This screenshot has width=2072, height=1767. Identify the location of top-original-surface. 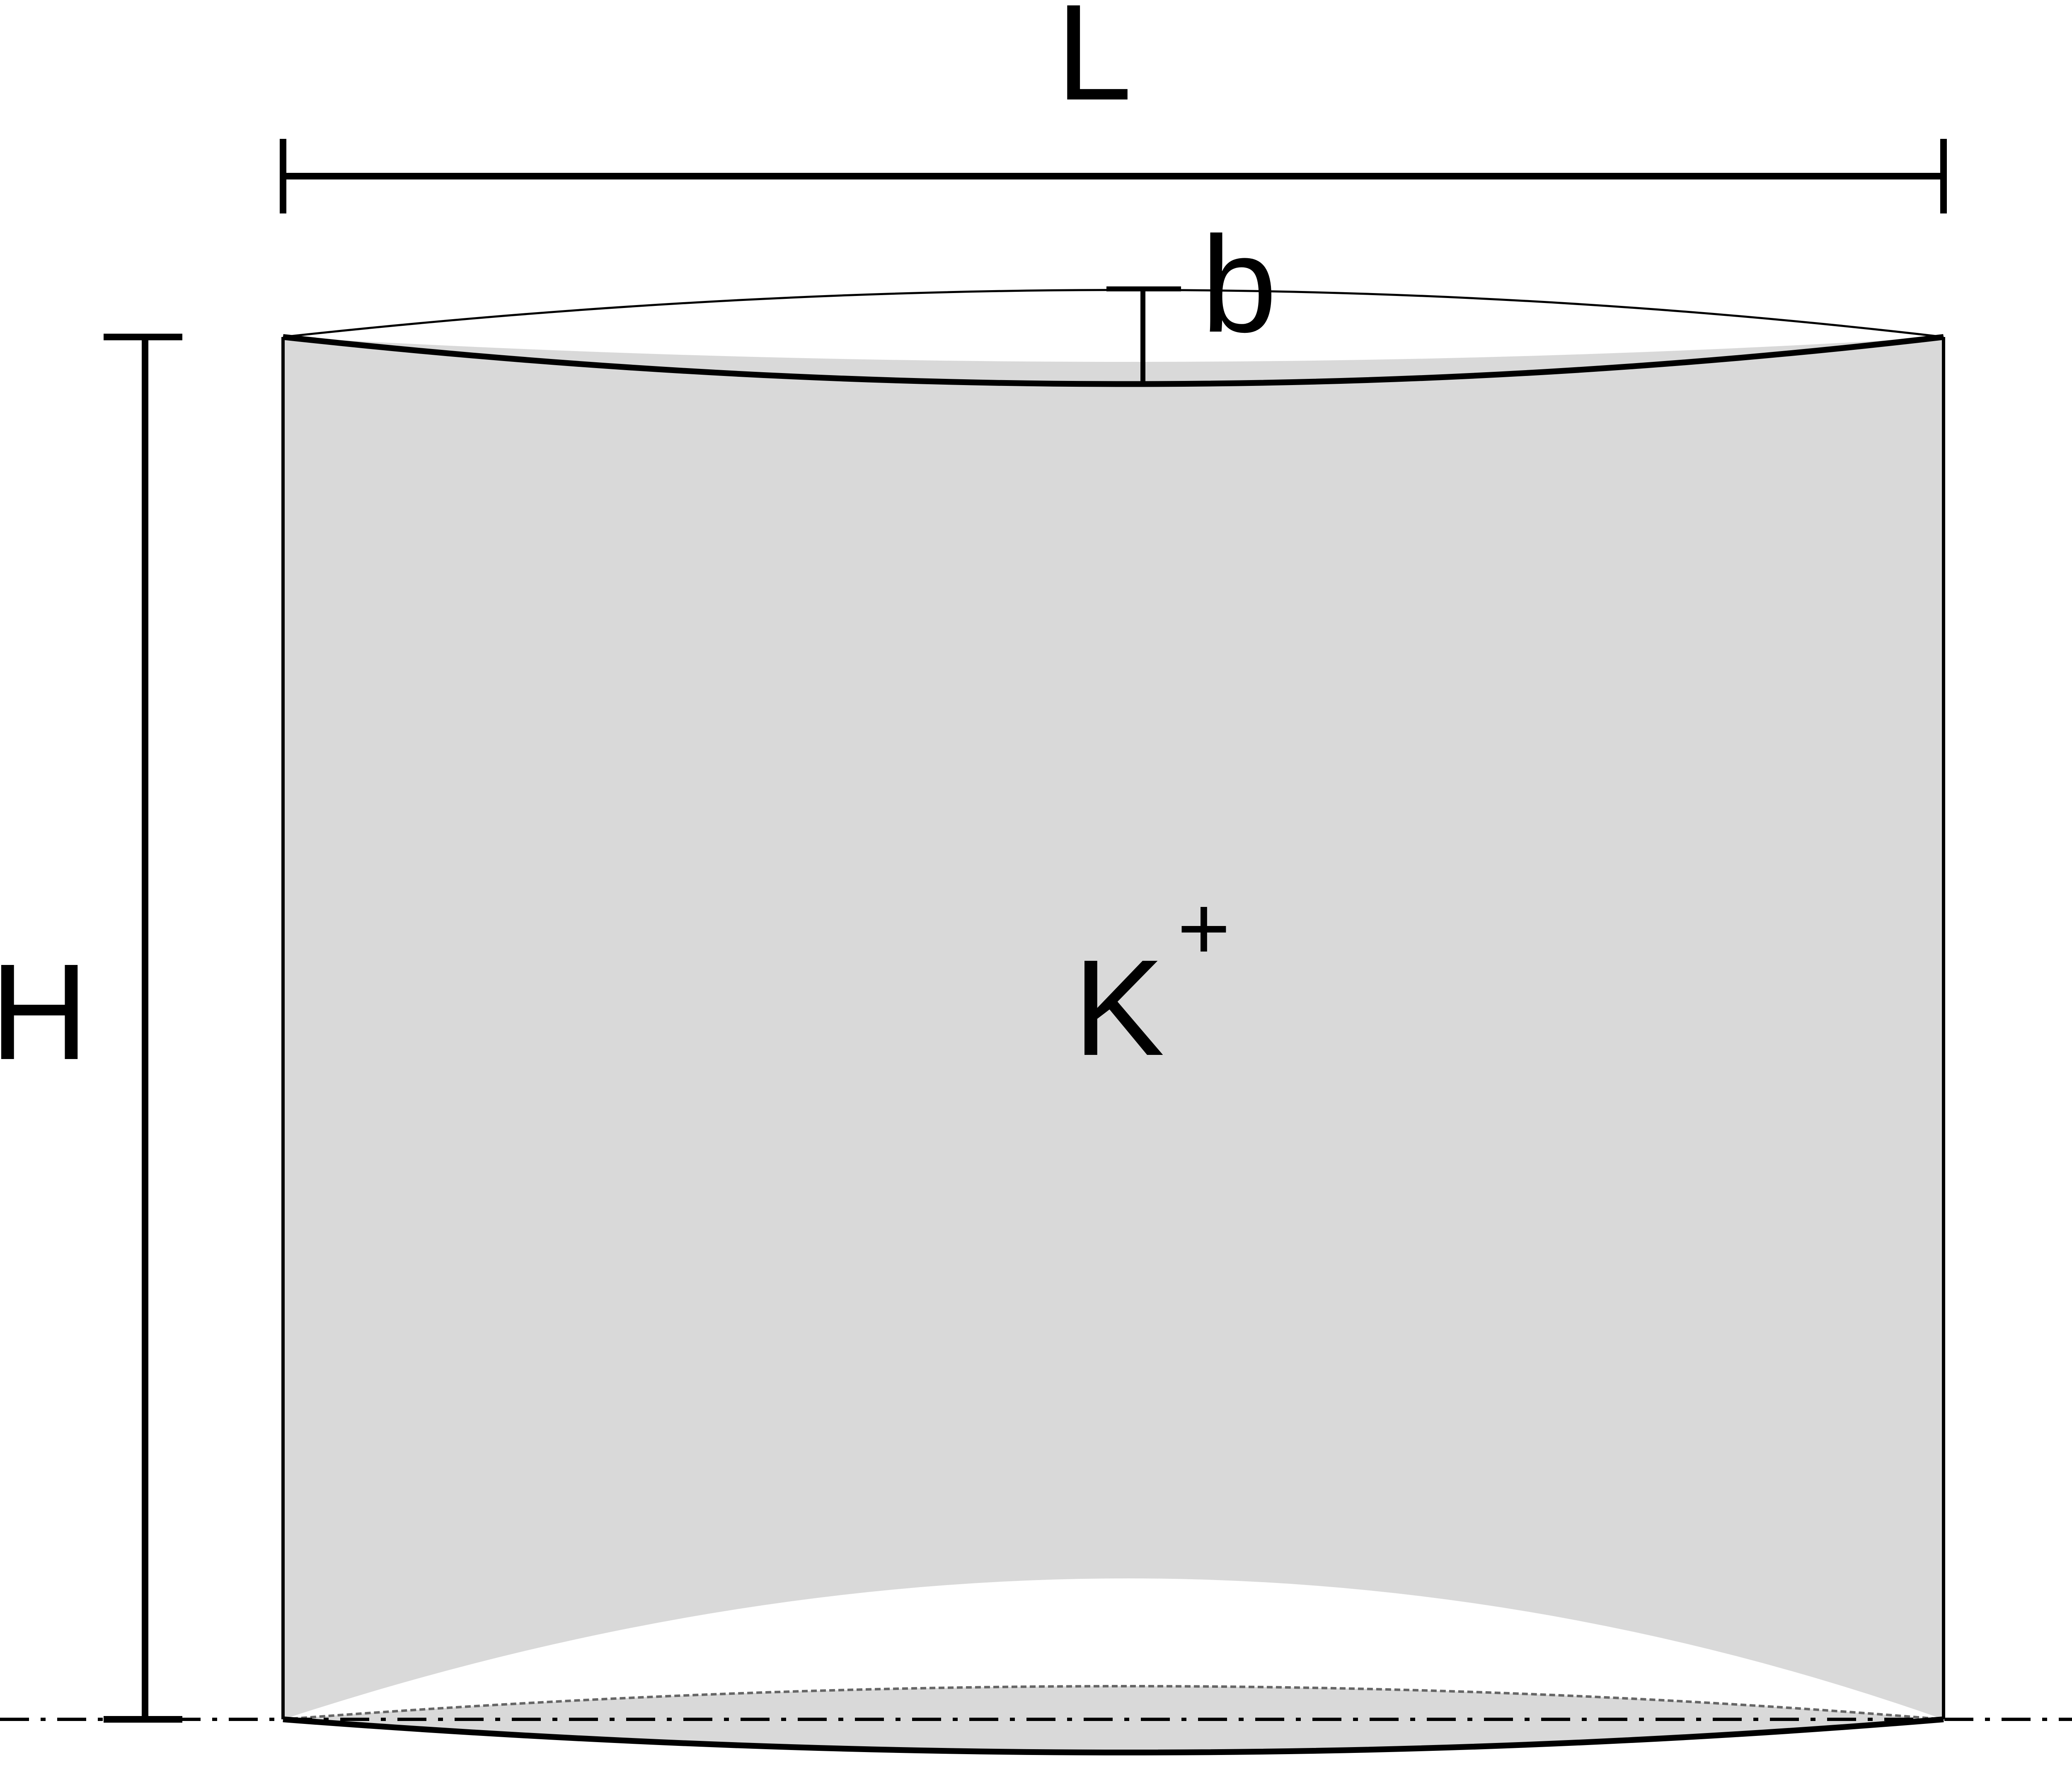
(1113, 313).